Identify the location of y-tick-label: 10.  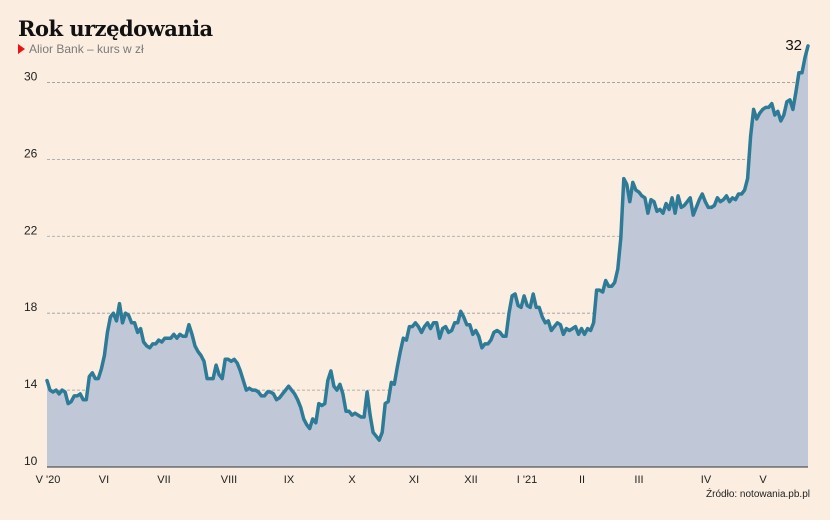
(31, 461).